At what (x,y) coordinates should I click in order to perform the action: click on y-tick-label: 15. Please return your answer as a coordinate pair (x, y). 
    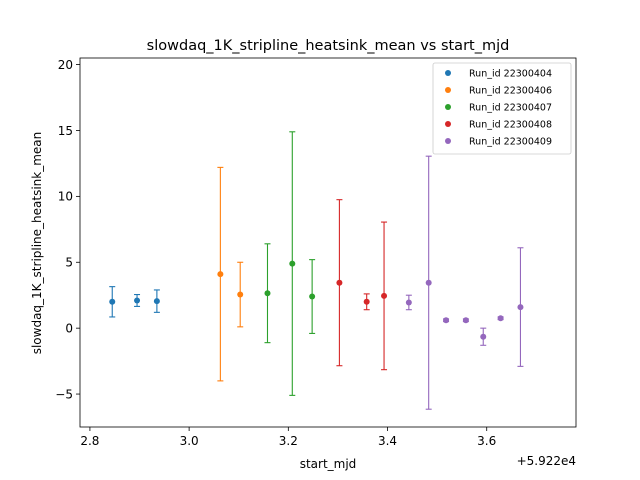
    Looking at the image, I should click on (65, 131).